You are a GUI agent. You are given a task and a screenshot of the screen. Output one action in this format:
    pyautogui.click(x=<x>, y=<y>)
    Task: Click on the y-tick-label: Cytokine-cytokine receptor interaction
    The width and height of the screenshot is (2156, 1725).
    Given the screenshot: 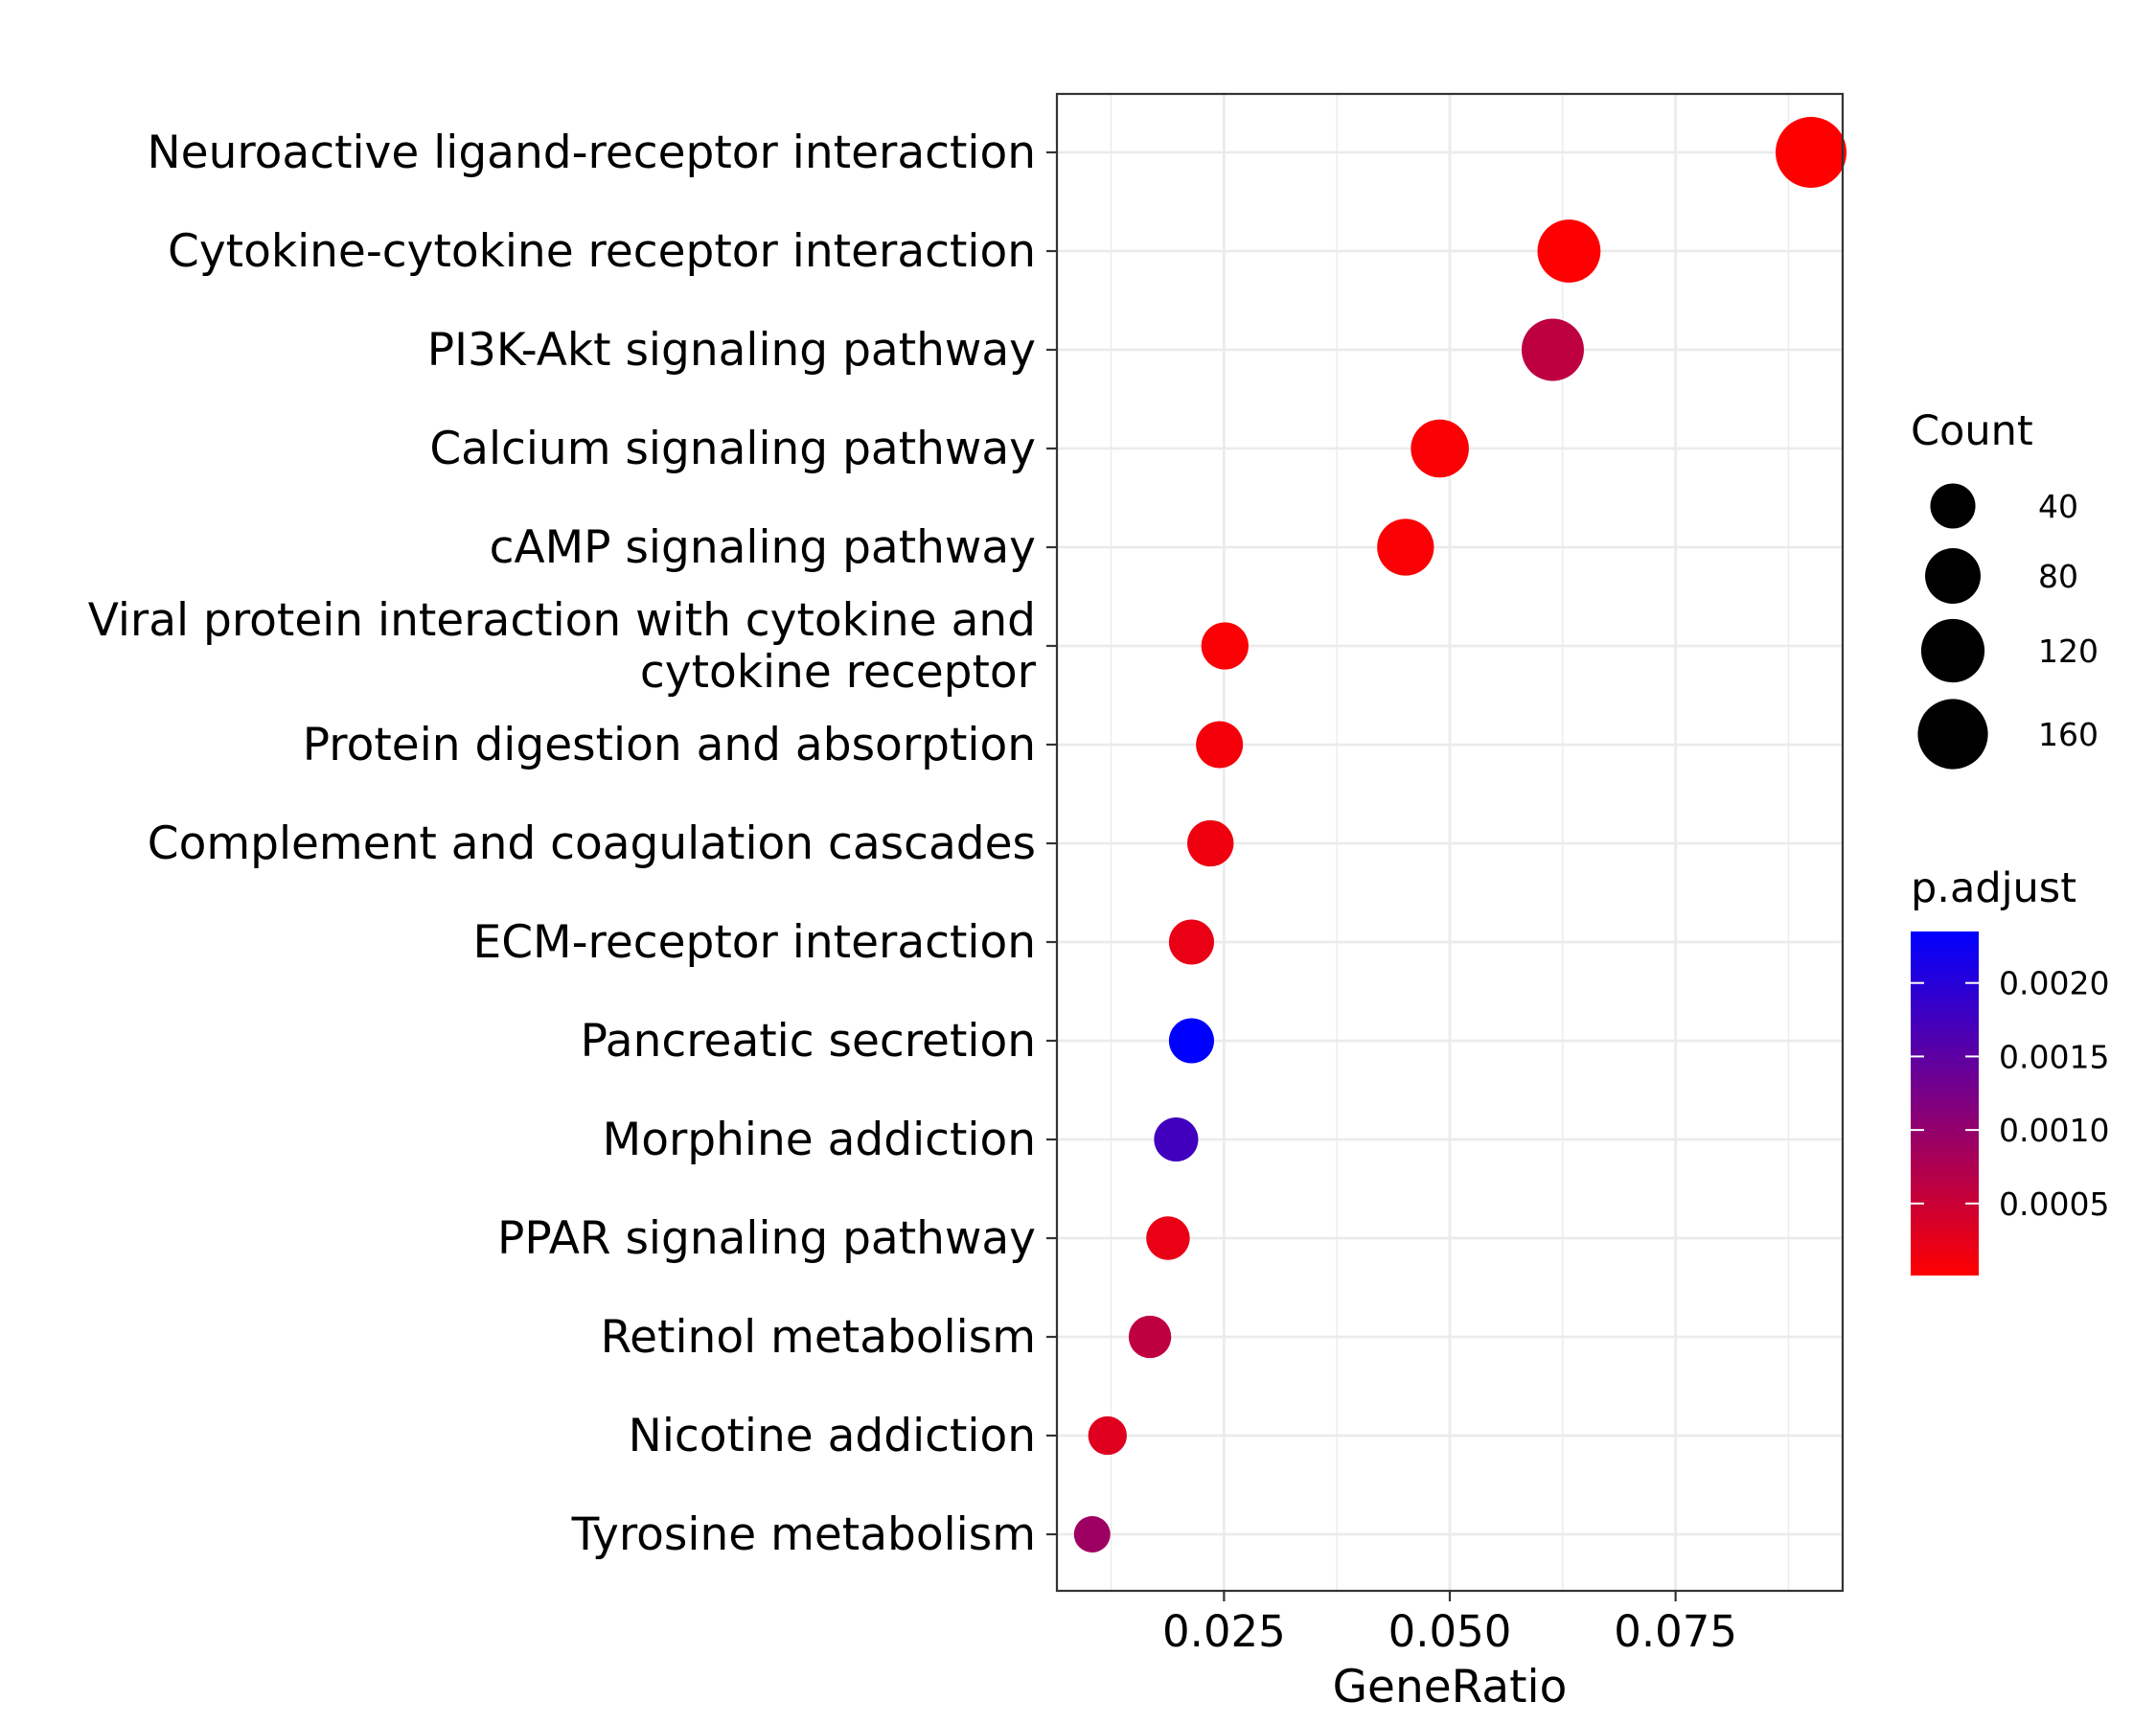 What is the action you would take?
    pyautogui.click(x=602, y=251)
    